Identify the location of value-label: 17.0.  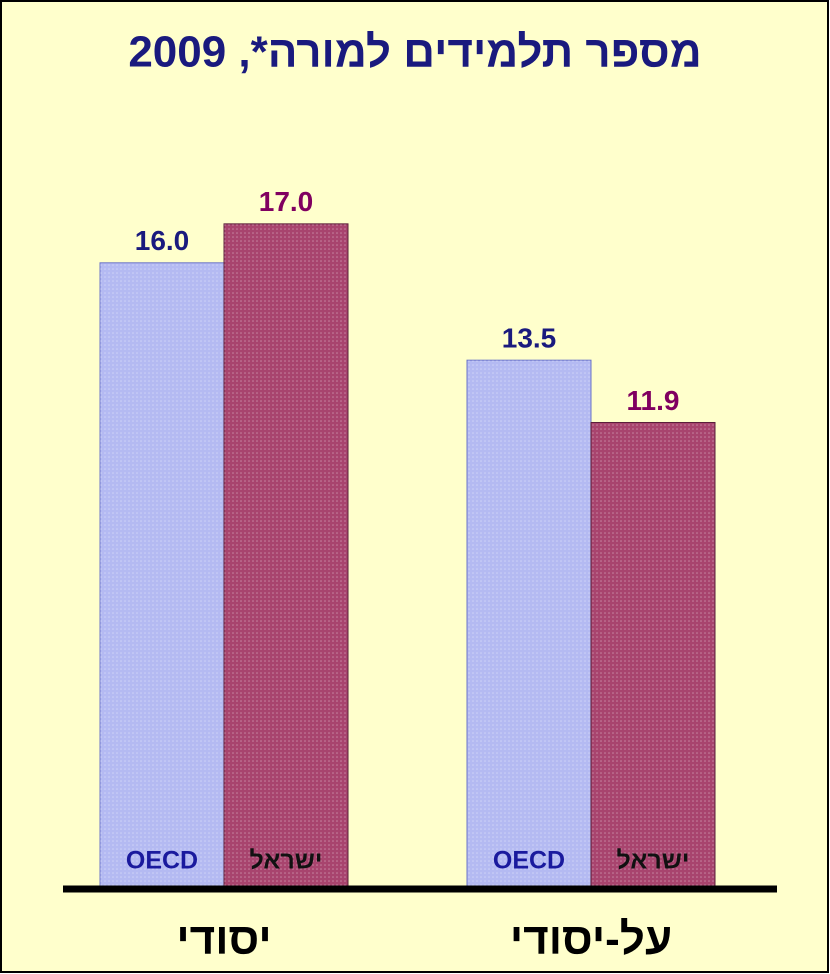
(286, 201).